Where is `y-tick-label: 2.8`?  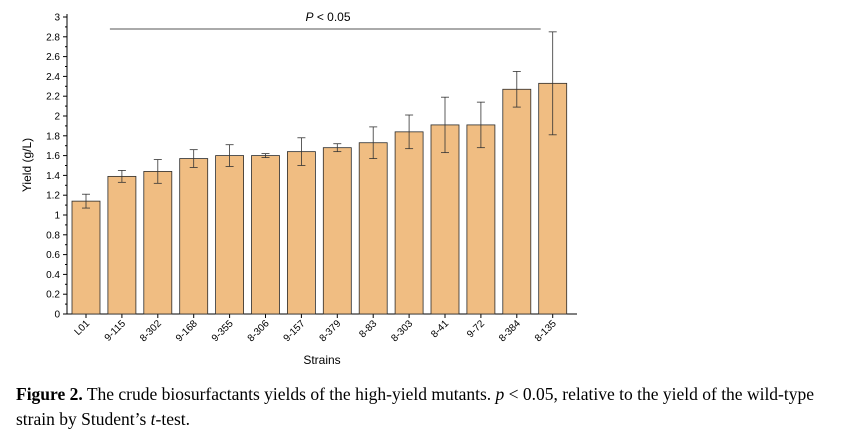 y-tick-label: 2.8 is located at coordinates (53, 37).